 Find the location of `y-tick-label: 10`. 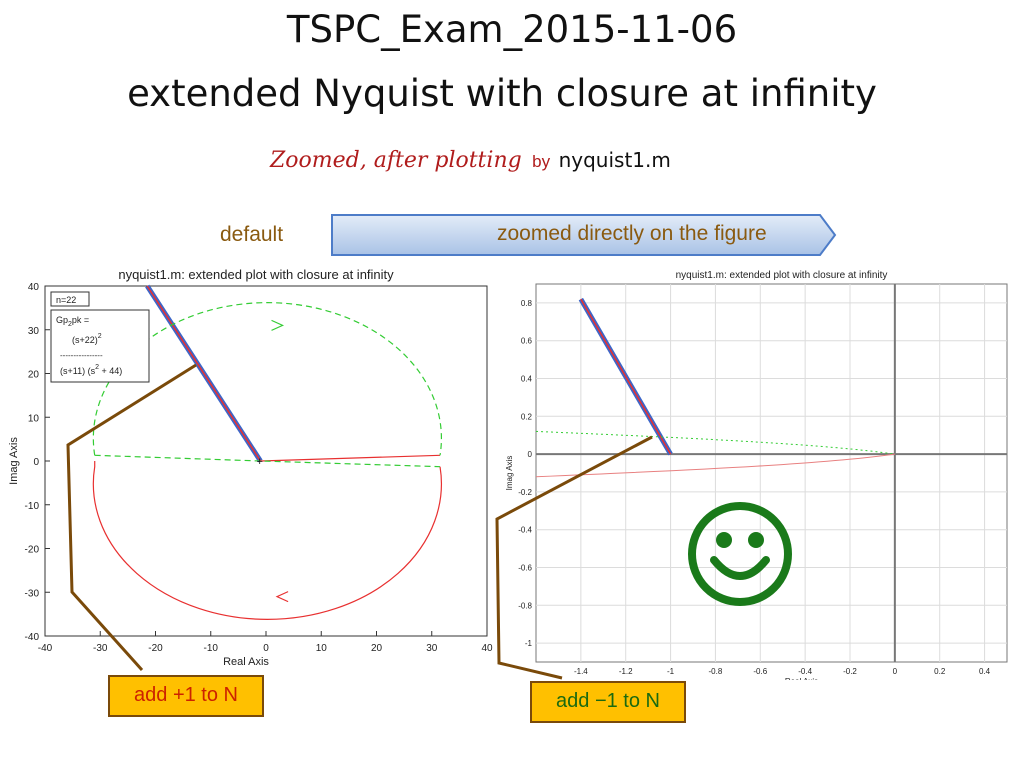

y-tick-label: 10 is located at coordinates (34, 418).